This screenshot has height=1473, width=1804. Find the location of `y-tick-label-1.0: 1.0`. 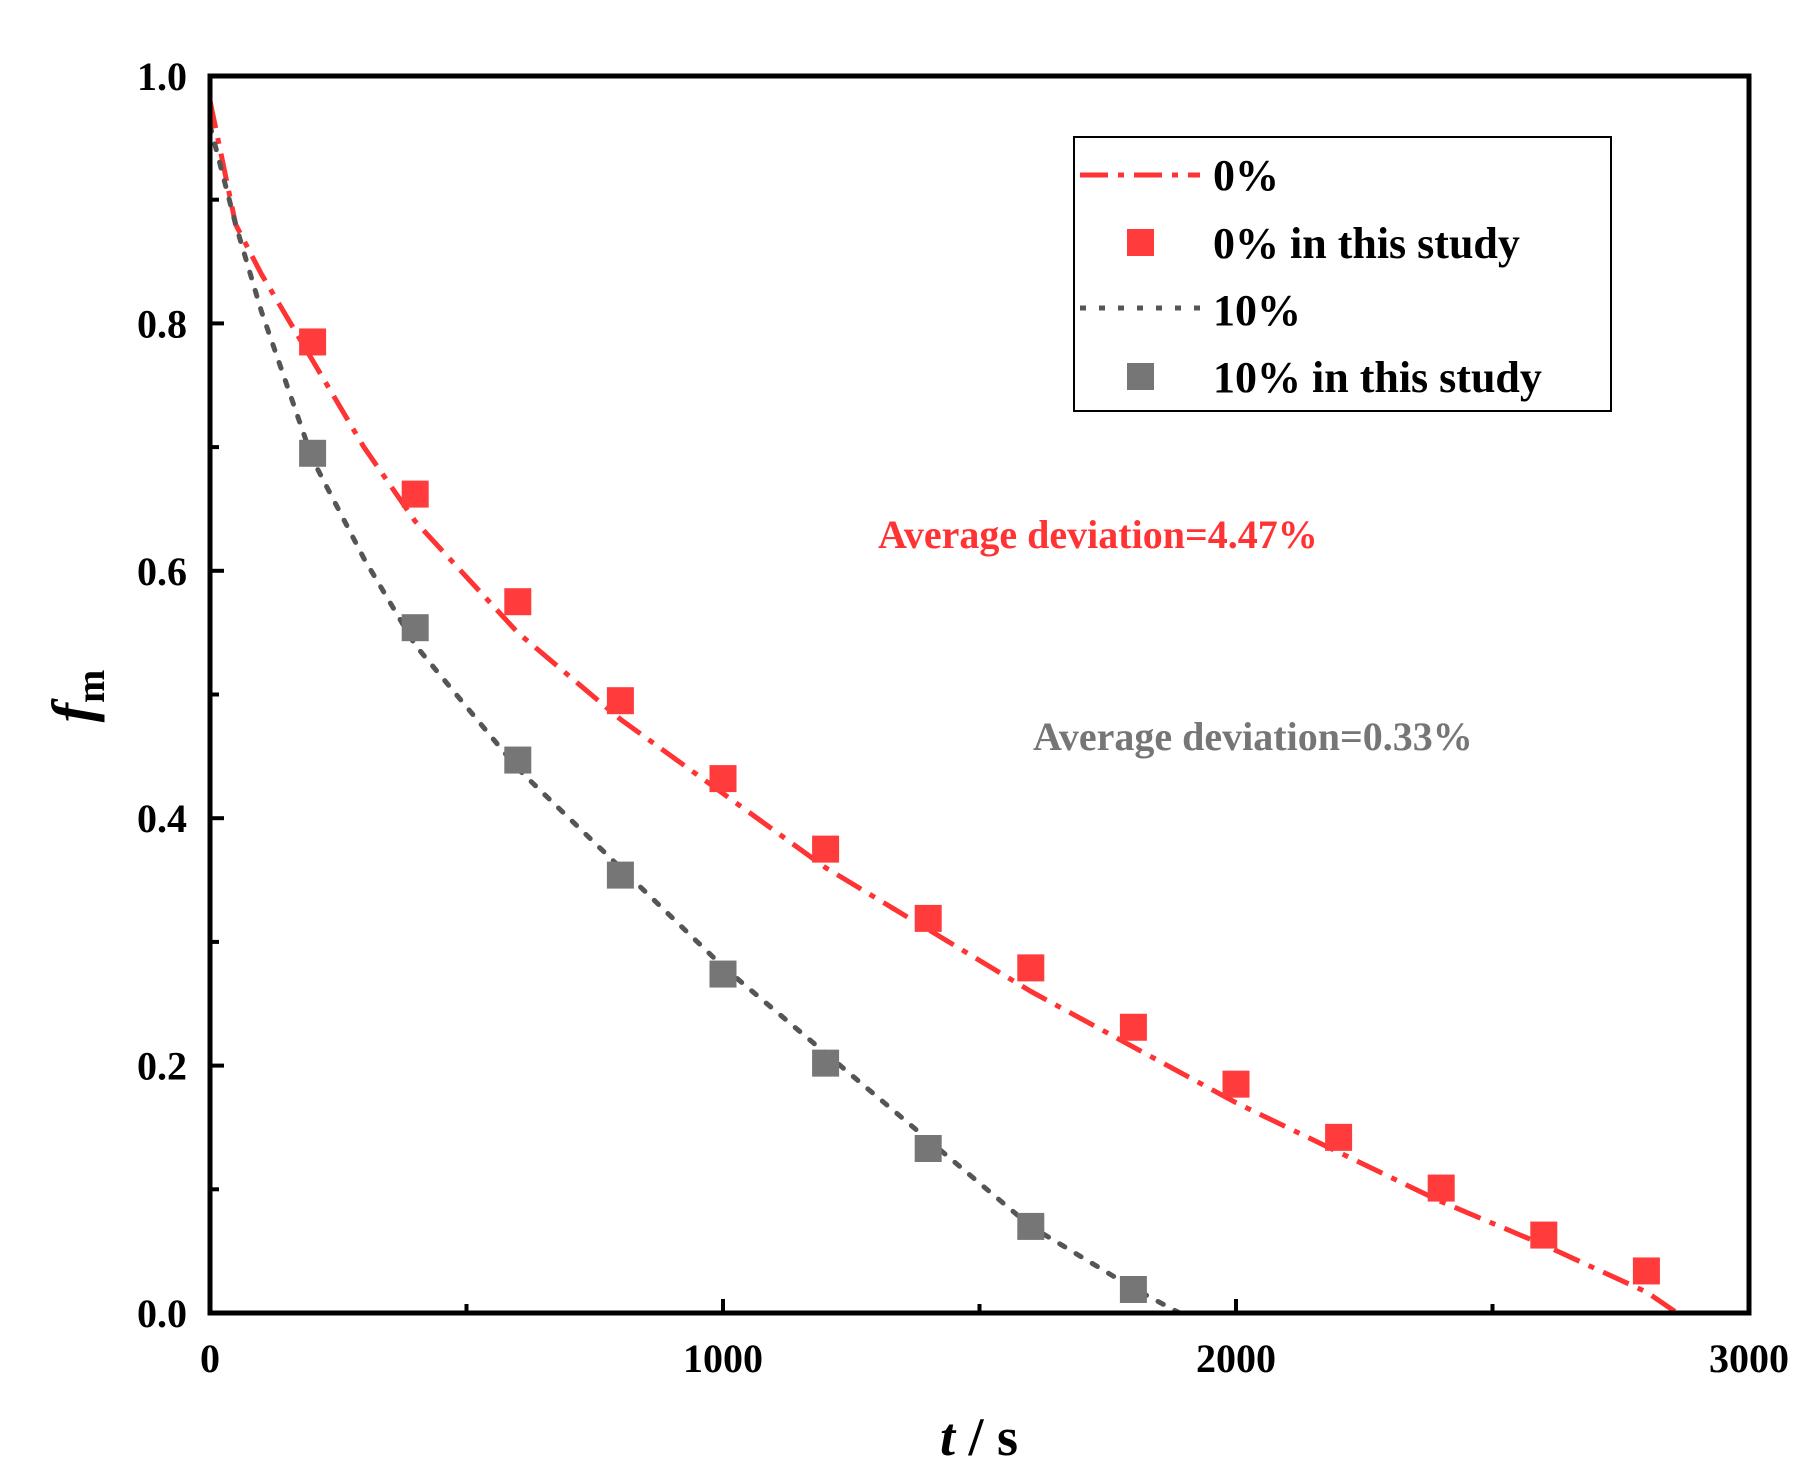

y-tick-label-1.0: 1.0 is located at coordinates (162, 76).